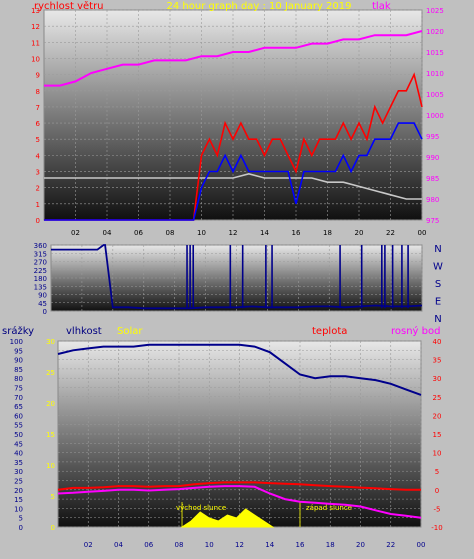  Describe the element at coordinates (437, 249) in the screenshot. I see `compass-label: N` at that location.